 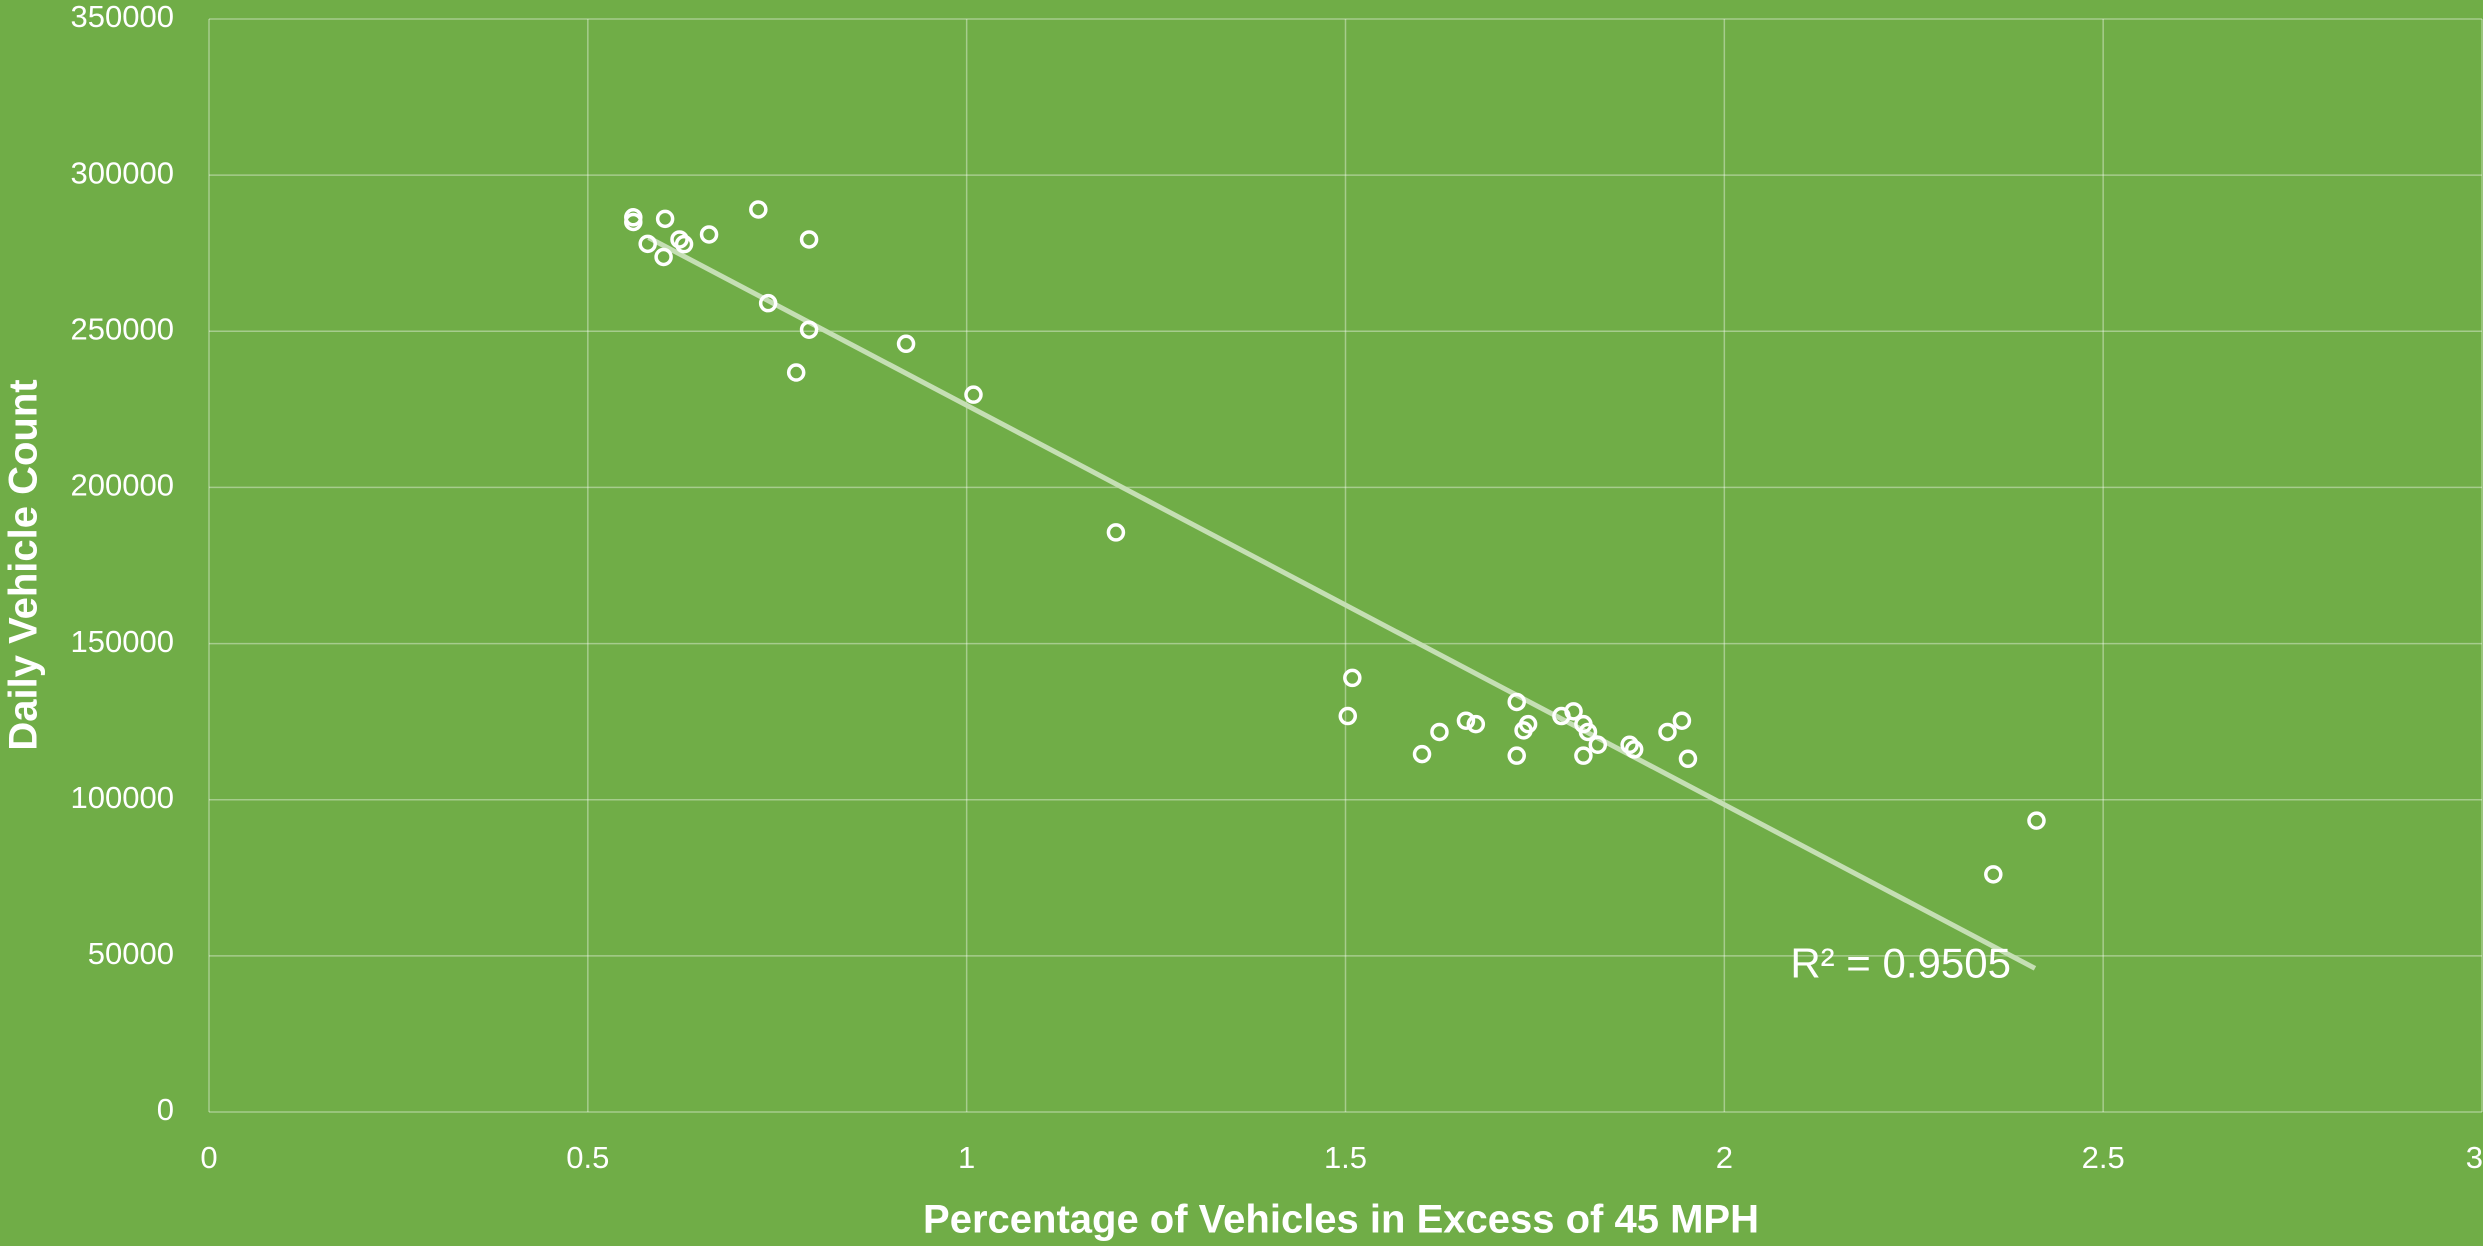 What do you see at coordinates (122, 641) in the screenshot?
I see `y-tick-label: 150000` at bounding box center [122, 641].